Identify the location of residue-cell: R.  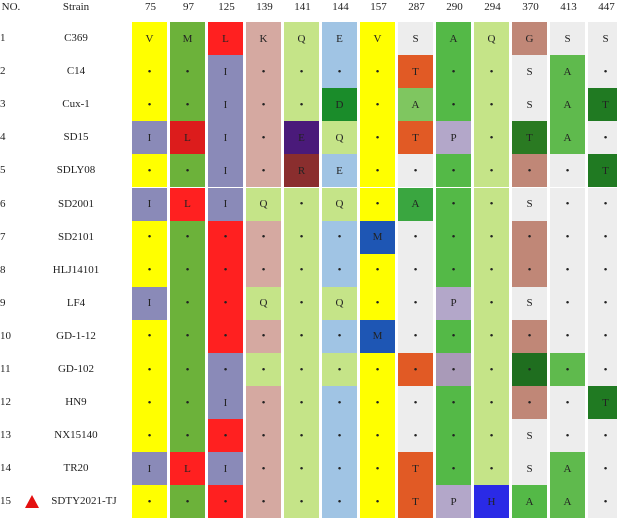
(301, 171).